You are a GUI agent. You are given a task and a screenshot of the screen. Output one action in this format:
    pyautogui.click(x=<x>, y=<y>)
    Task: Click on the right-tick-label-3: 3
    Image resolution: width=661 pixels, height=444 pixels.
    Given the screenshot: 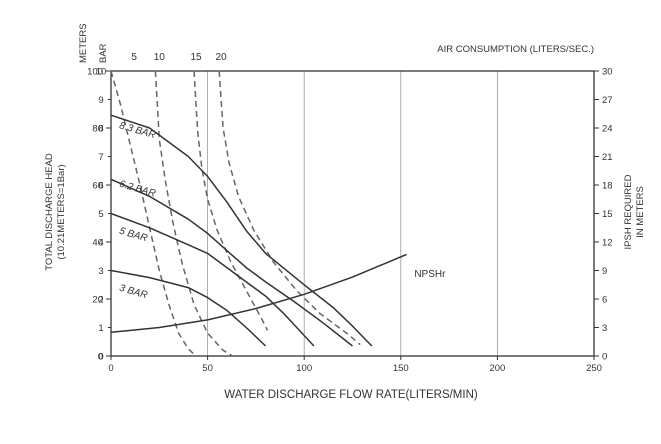 What is the action you would take?
    pyautogui.click(x=604, y=328)
    